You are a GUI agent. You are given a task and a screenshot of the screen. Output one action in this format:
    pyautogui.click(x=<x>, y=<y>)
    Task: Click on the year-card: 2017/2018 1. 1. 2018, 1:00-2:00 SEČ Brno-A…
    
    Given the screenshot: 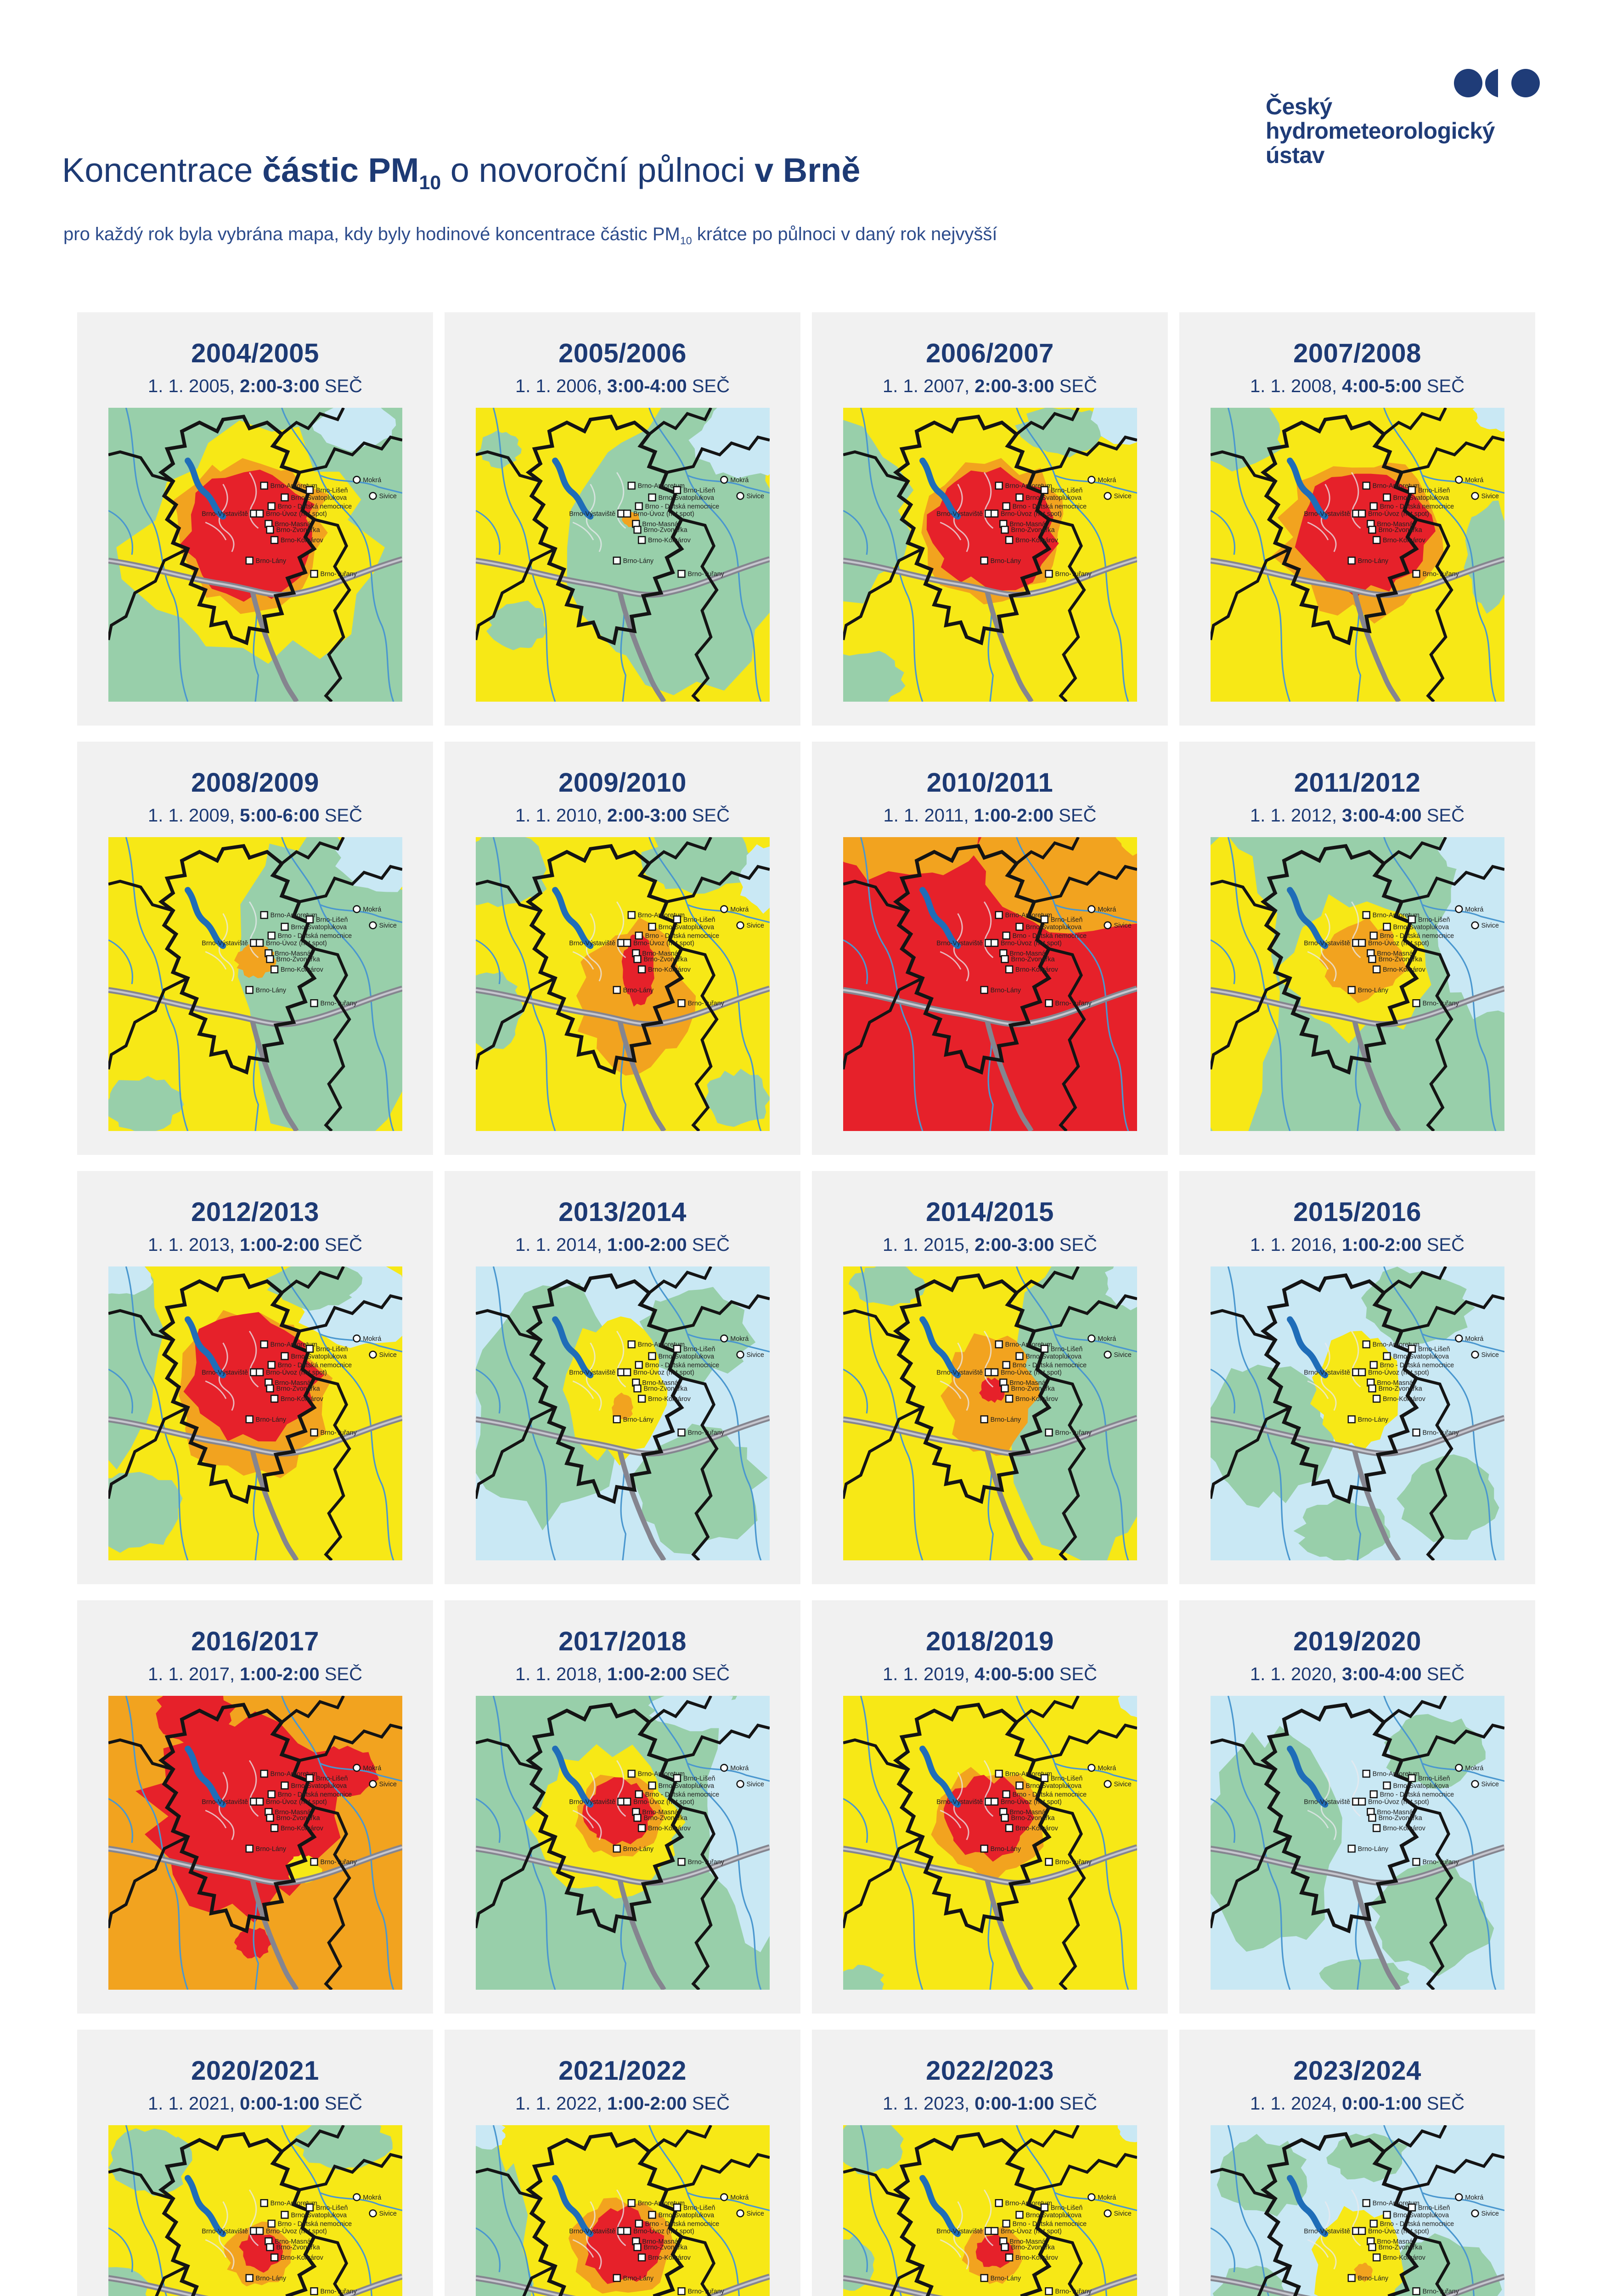 What is the action you would take?
    pyautogui.click(x=622, y=1807)
    